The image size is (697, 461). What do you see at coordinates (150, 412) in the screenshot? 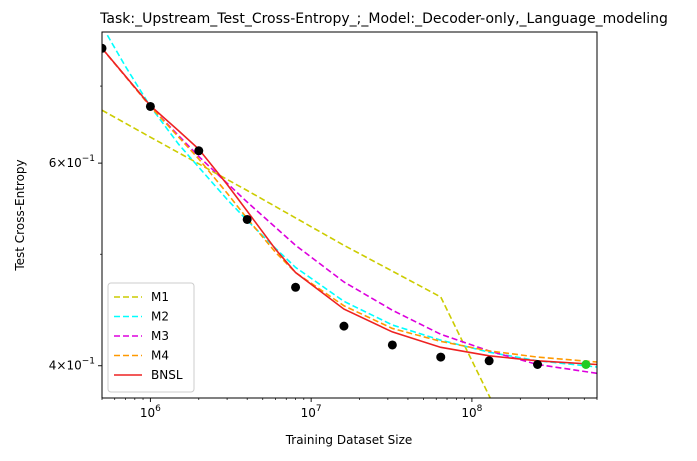
I see `x-tick-label: 10⁶` at bounding box center [150, 412].